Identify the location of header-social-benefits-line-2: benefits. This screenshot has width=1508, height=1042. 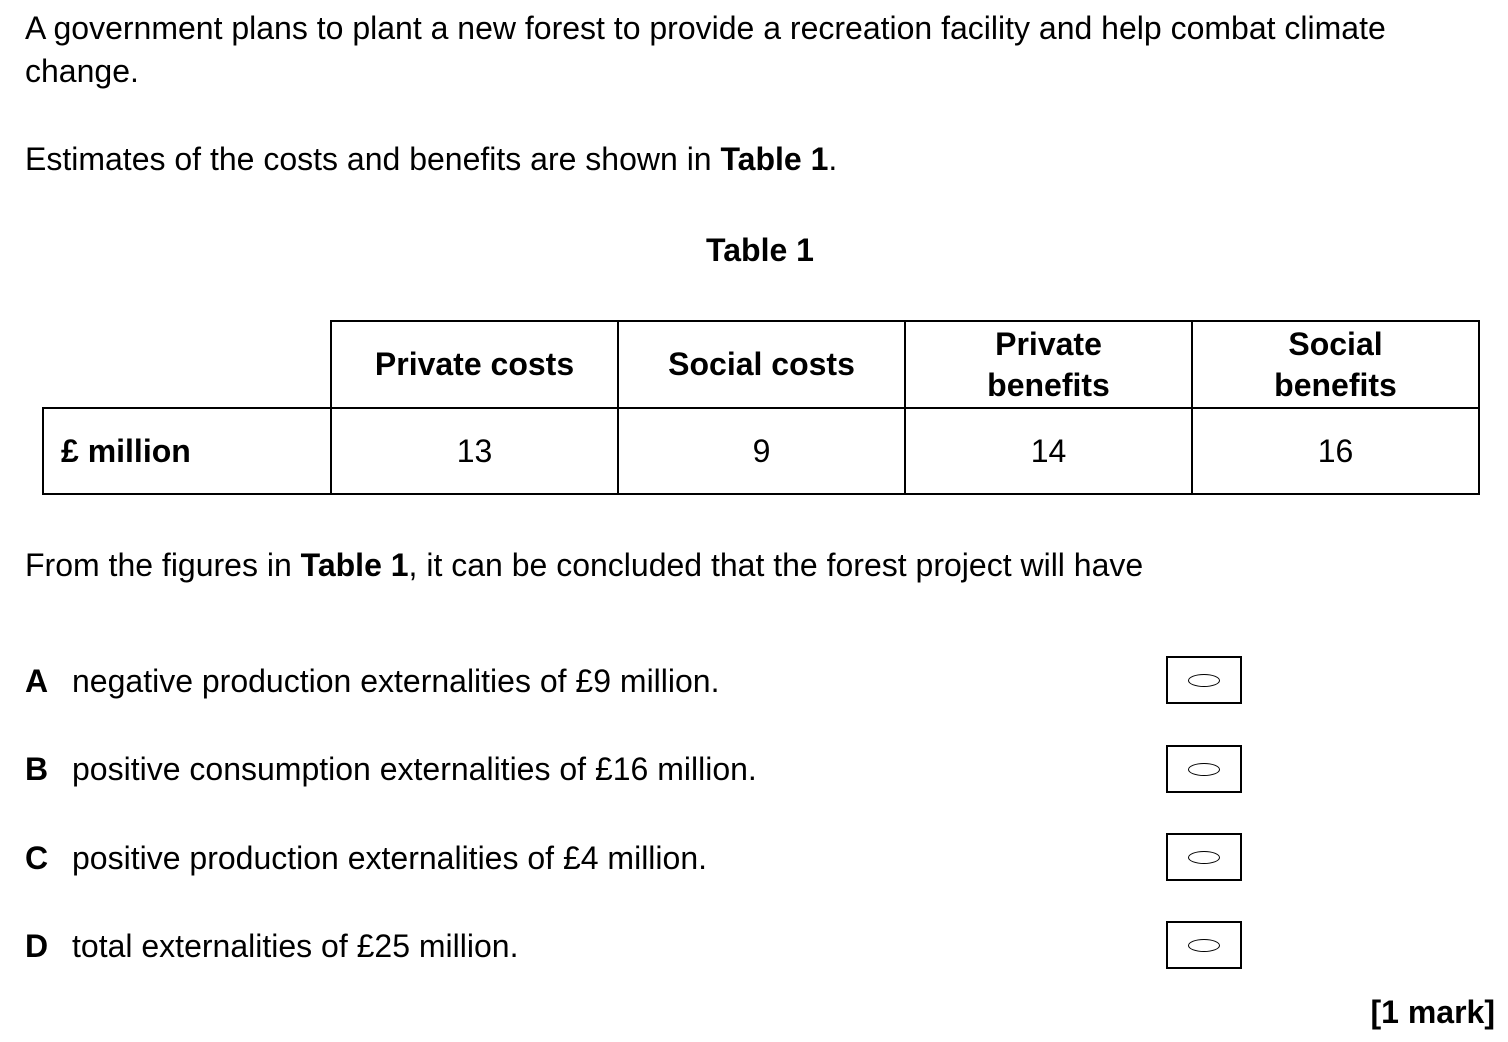
(1335, 384).